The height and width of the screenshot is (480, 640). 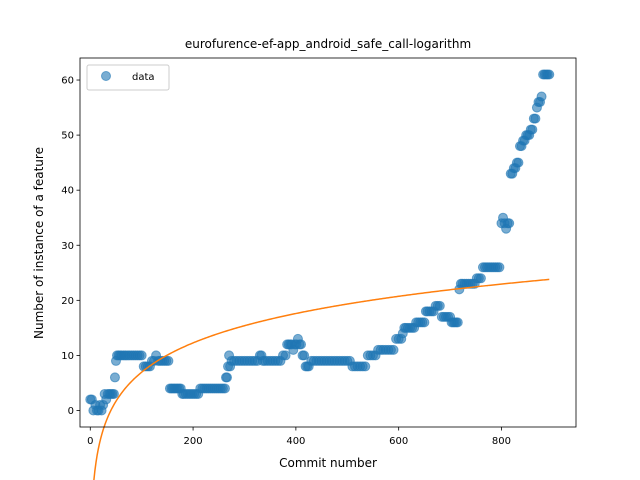 I want to click on legend-box, so click(x=128, y=77).